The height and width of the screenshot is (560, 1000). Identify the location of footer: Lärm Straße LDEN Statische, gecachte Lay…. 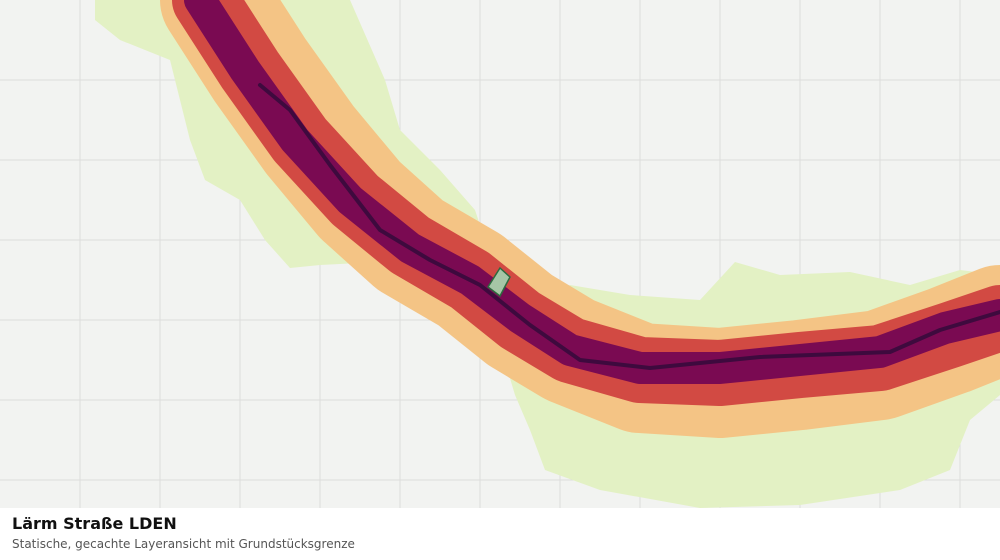
(500, 534).